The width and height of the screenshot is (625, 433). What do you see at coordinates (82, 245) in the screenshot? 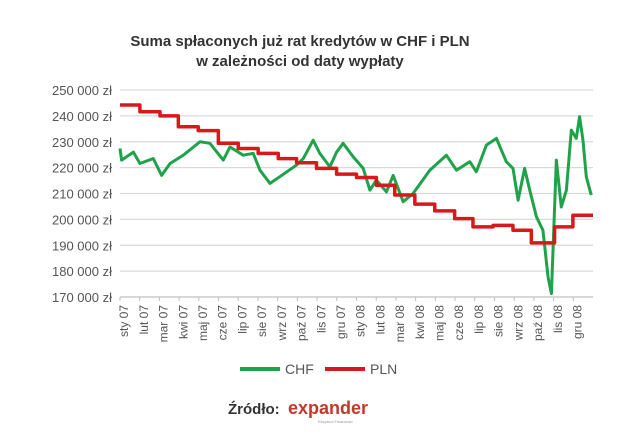
I see `y-tick-label: 190 000 zł` at bounding box center [82, 245].